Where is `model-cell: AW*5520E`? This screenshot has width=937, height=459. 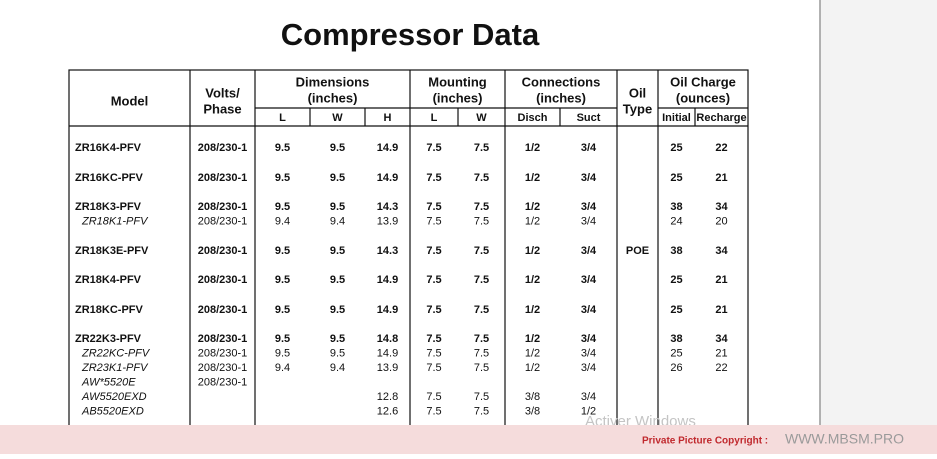
model-cell: AW*5520E is located at coordinates (108, 382).